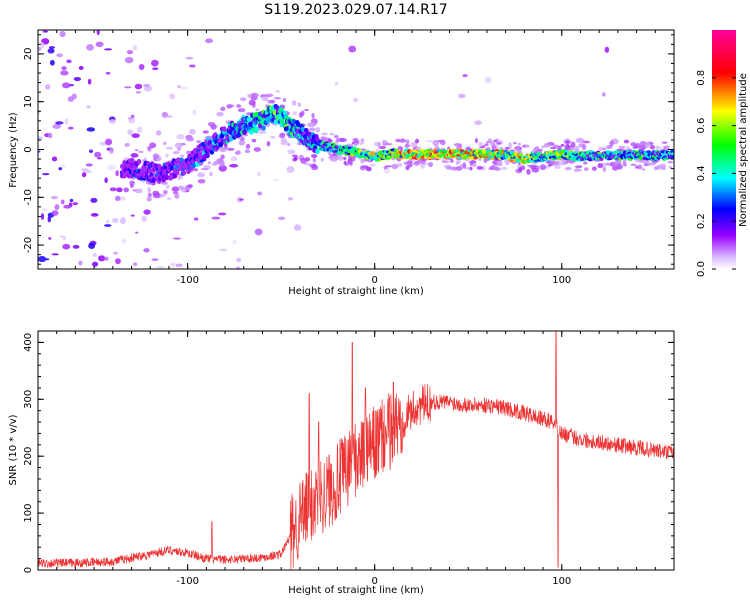 The height and width of the screenshot is (600, 750). What do you see at coordinates (356, 291) in the screenshot?
I see `spectrogram-x-axis-label: Height of straight line (km)` at bounding box center [356, 291].